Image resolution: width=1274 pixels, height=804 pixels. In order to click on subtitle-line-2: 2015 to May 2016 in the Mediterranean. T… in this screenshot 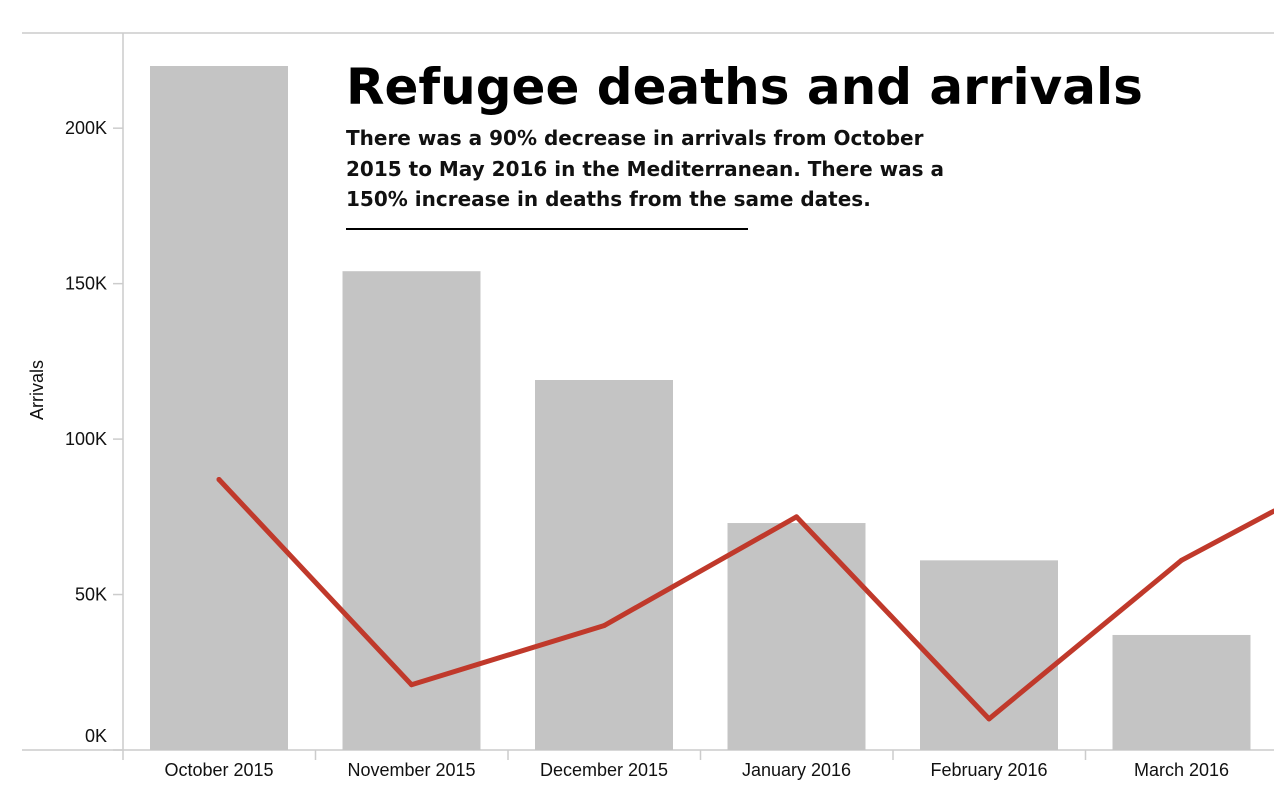, I will do `click(645, 169)`.